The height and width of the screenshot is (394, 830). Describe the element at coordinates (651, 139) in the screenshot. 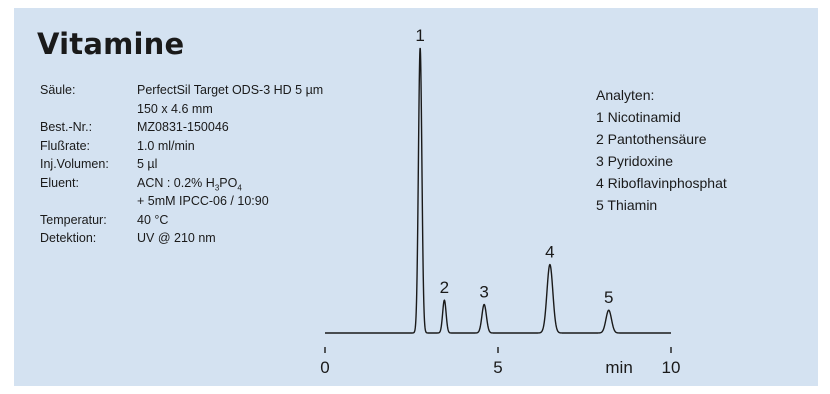

I see `analyte-item: 2 Pantothensäure` at that location.